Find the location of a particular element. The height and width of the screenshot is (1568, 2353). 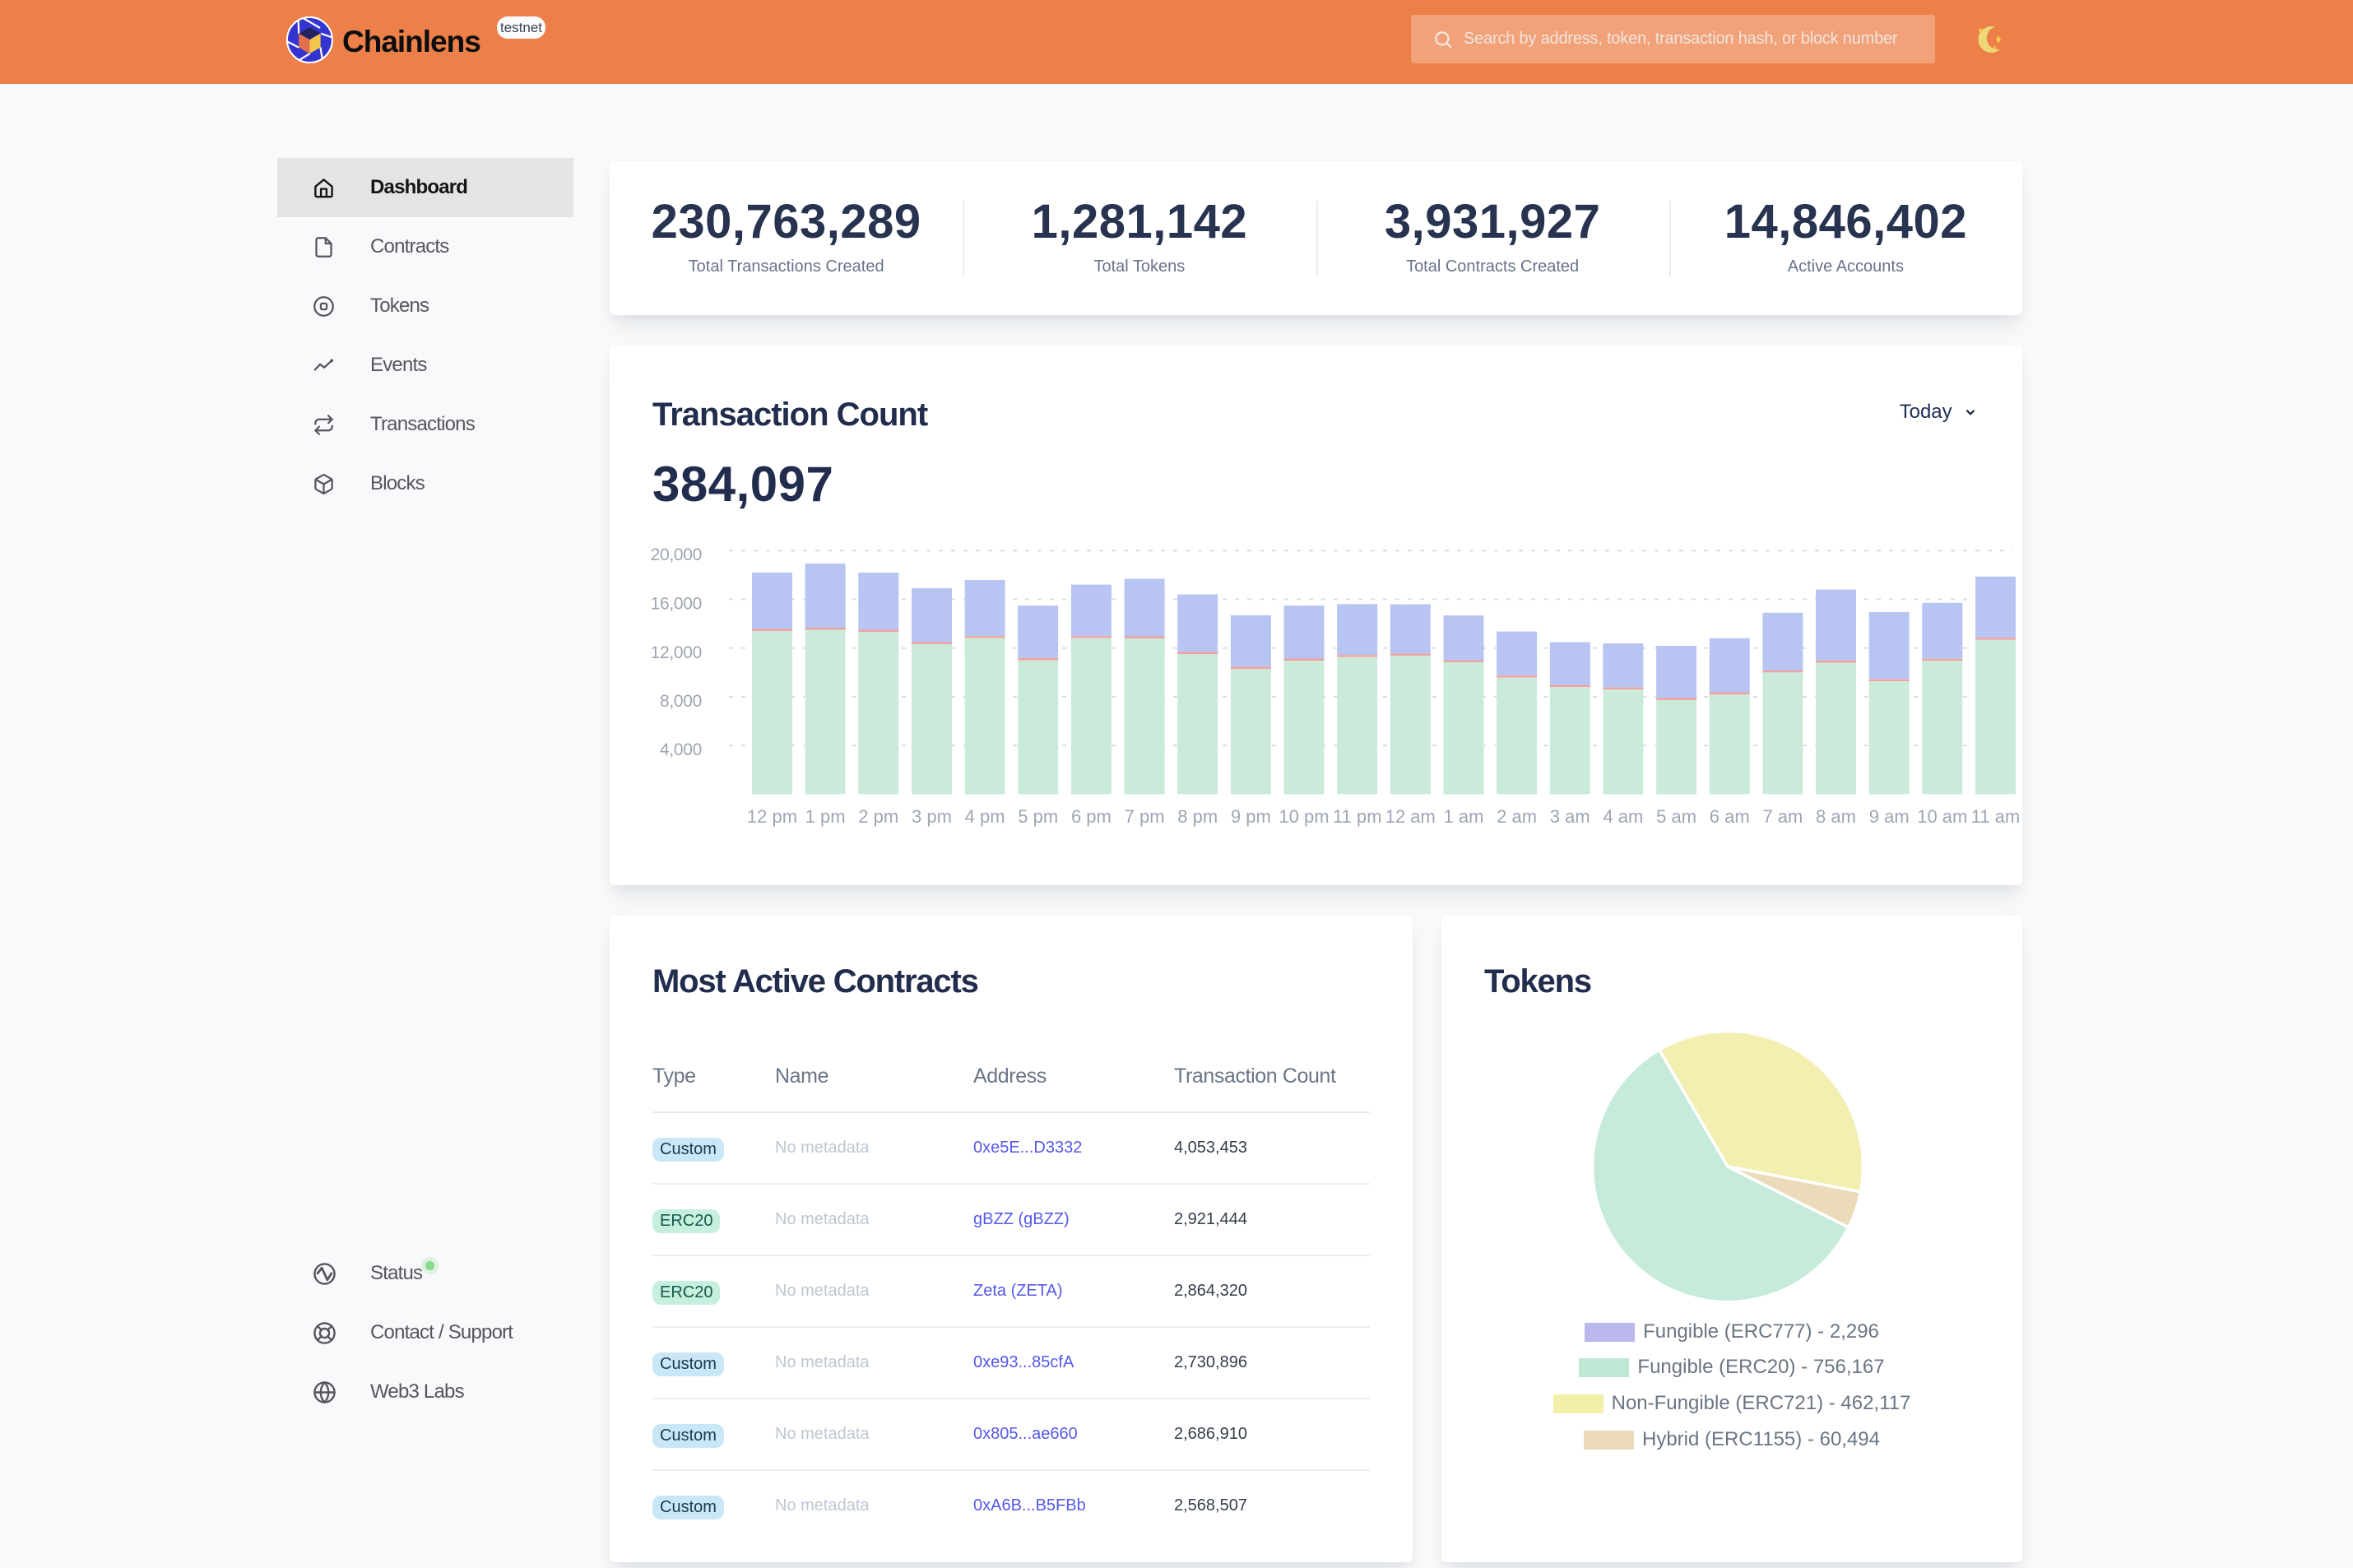

svg-text: 20,000 is located at coordinates (676, 554).